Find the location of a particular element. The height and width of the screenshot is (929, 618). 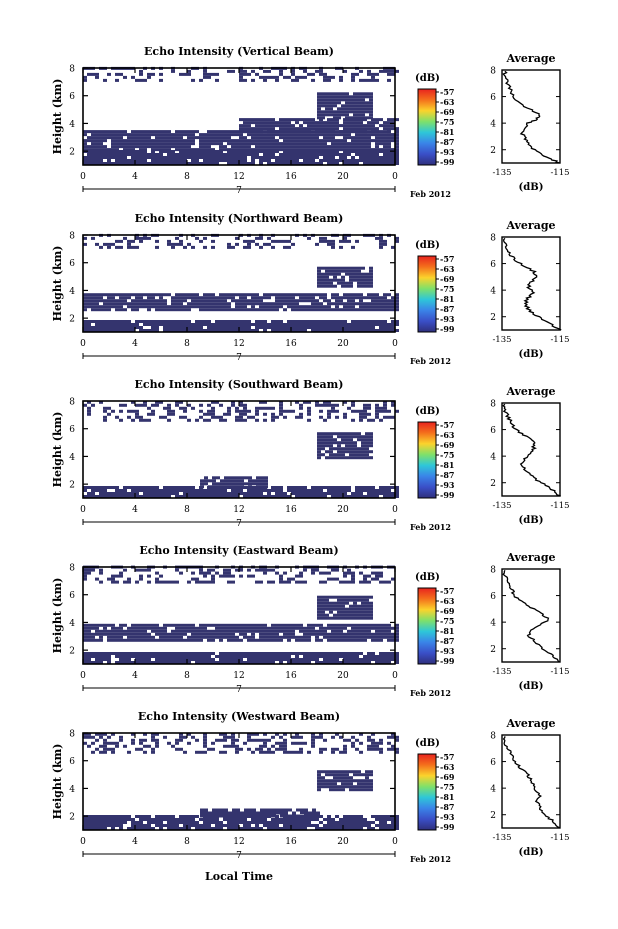

day-marker: 7 is located at coordinates (239, 358).